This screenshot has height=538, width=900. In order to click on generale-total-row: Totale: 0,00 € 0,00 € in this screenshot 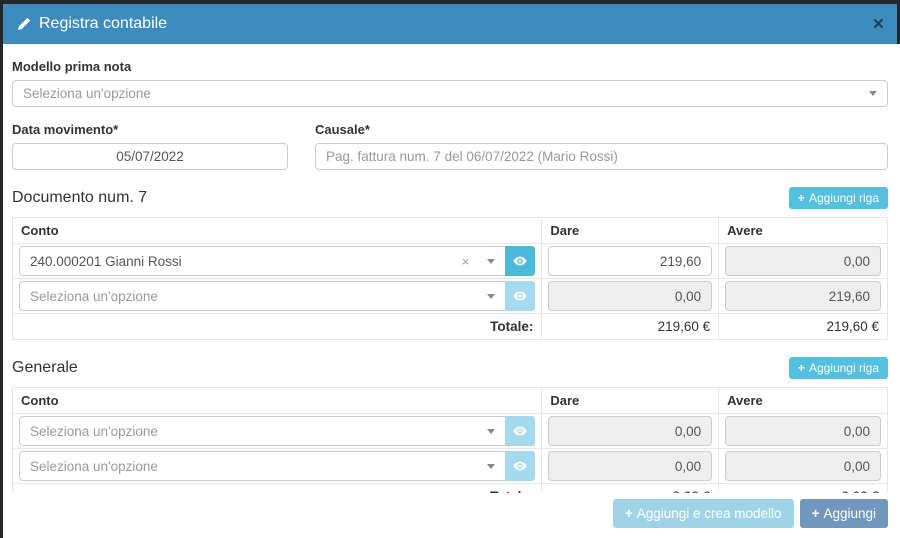, I will do `click(449, 488)`.